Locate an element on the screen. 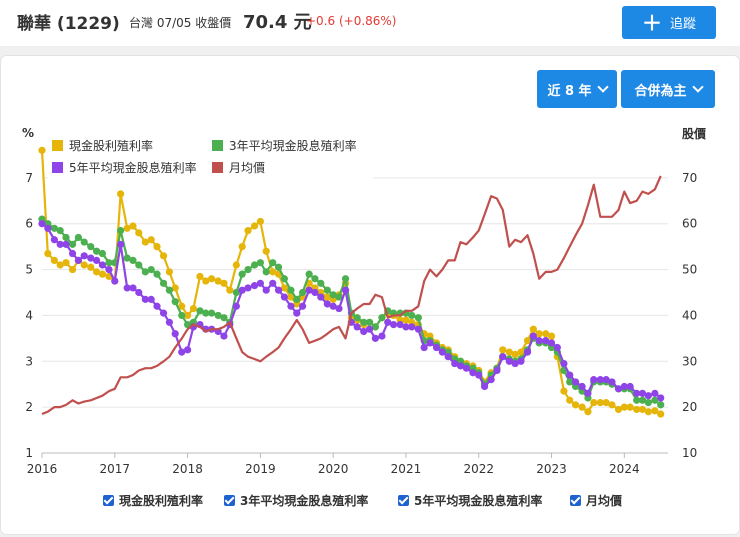 The height and width of the screenshot is (537, 740). legend-swatch is located at coordinates (217, 145).